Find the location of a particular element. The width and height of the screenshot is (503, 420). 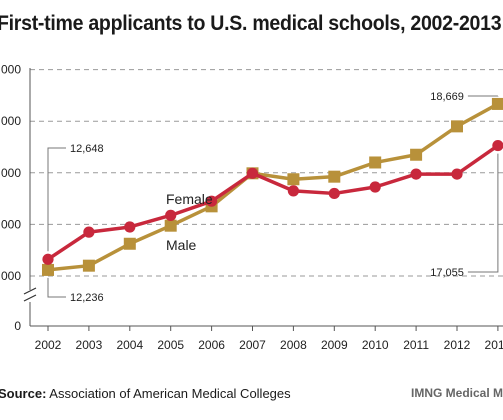

y-tick-labels: 0 12,000 14,000 16,000 18,000 20,000 is located at coordinates (10, 198).